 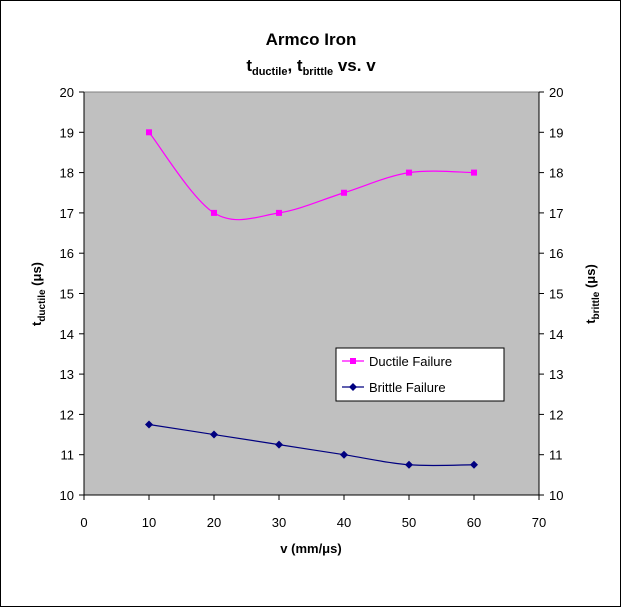 What do you see at coordinates (556, 455) in the screenshot?
I see `y-tick-label-right: 11` at bounding box center [556, 455].